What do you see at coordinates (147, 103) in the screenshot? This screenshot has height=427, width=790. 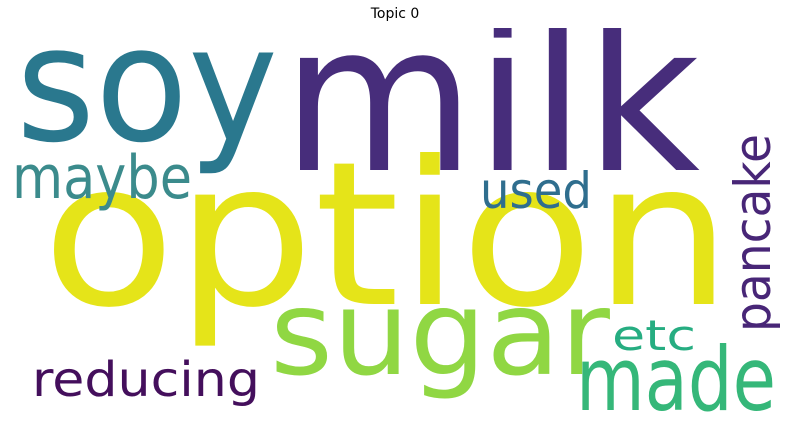 I see `word-soy: soy` at bounding box center [147, 103].